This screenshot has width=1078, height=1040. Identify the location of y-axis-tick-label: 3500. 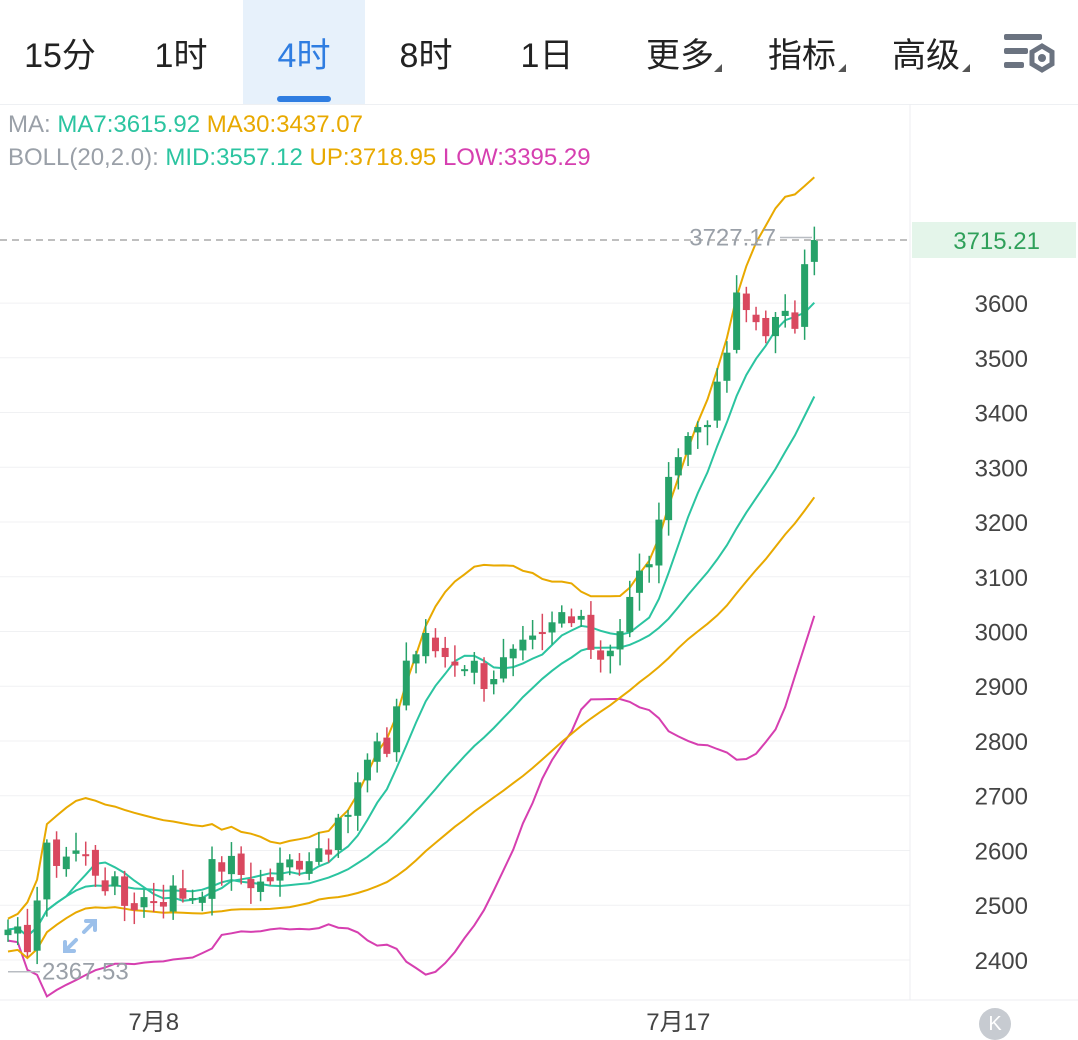
(1001, 359).